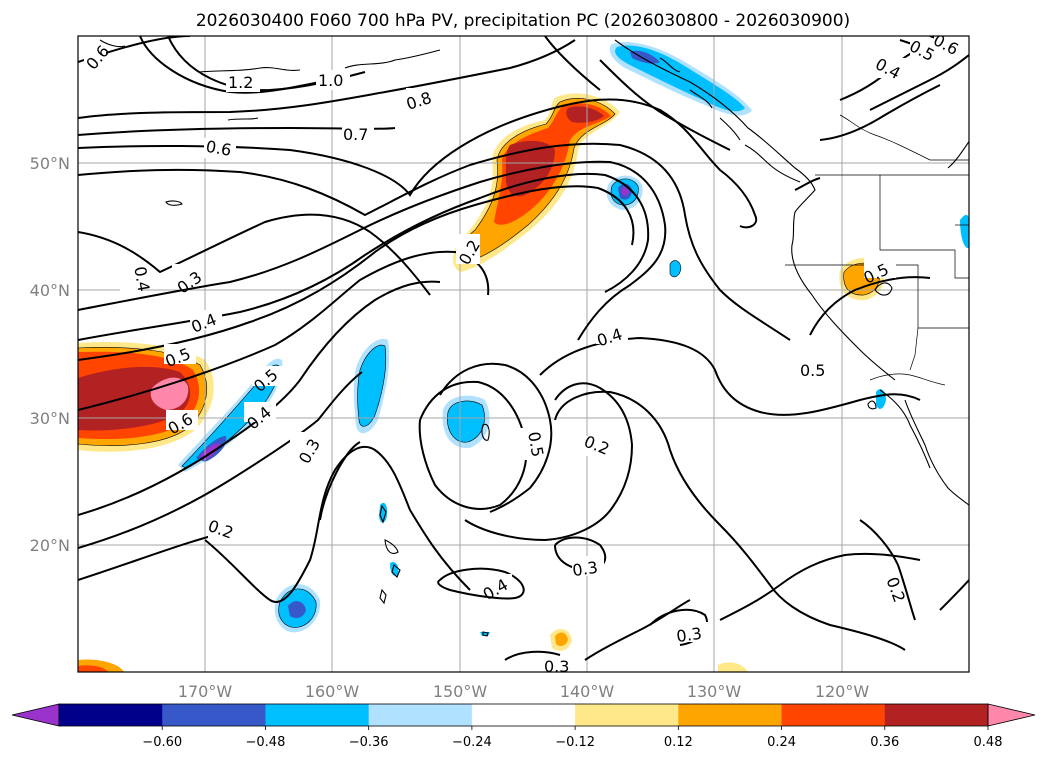 The width and height of the screenshot is (1047, 765). What do you see at coordinates (141, 279) in the screenshot?
I see `contour-label: 0.4` at bounding box center [141, 279].